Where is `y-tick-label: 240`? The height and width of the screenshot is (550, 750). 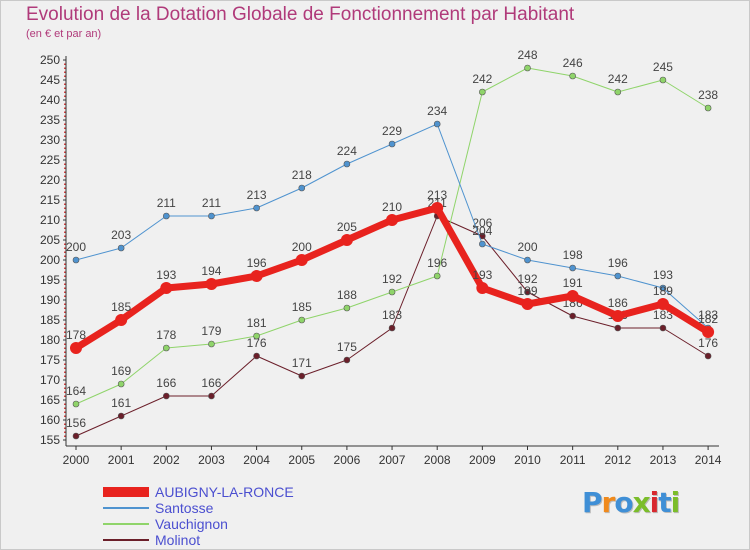 y-tick-label: 240 is located at coordinates (50, 100).